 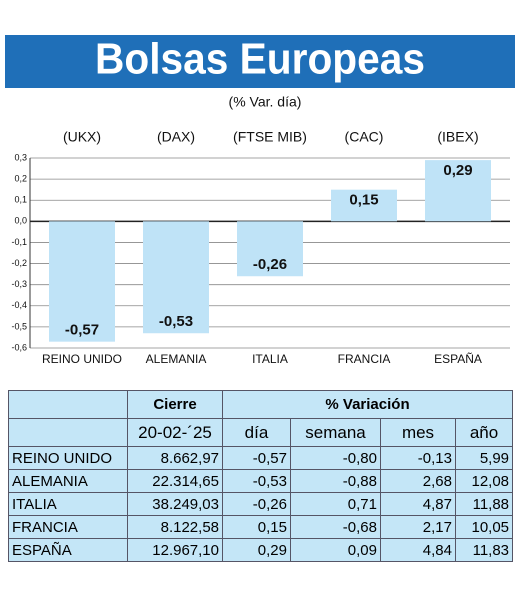 What do you see at coordinates (457, 170) in the screenshot?
I see `value-label: 0,29` at bounding box center [457, 170].